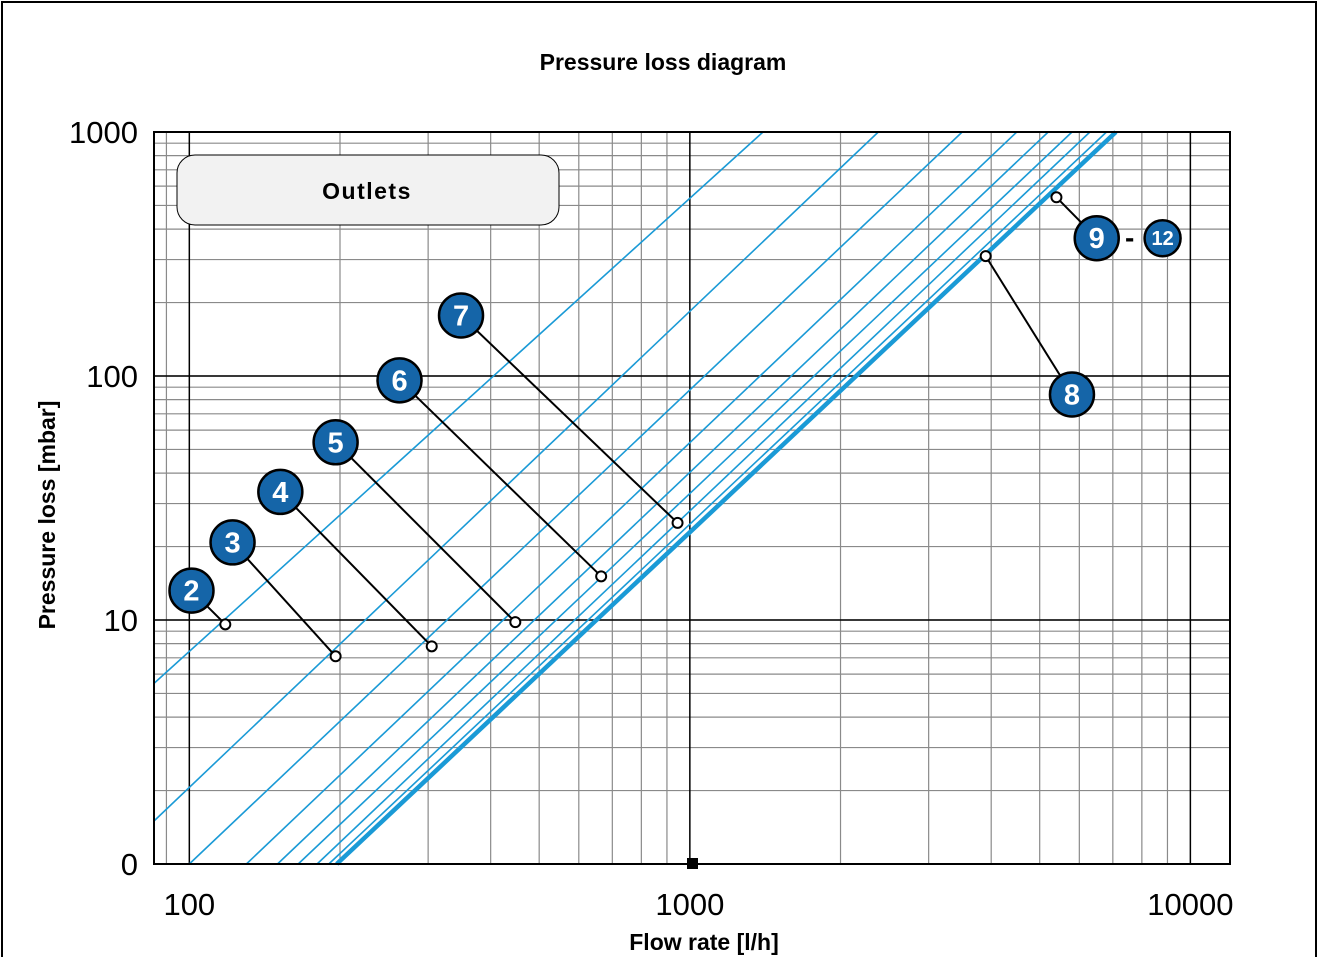  I want to click on badge-range-dash: -, so click(1129, 237).